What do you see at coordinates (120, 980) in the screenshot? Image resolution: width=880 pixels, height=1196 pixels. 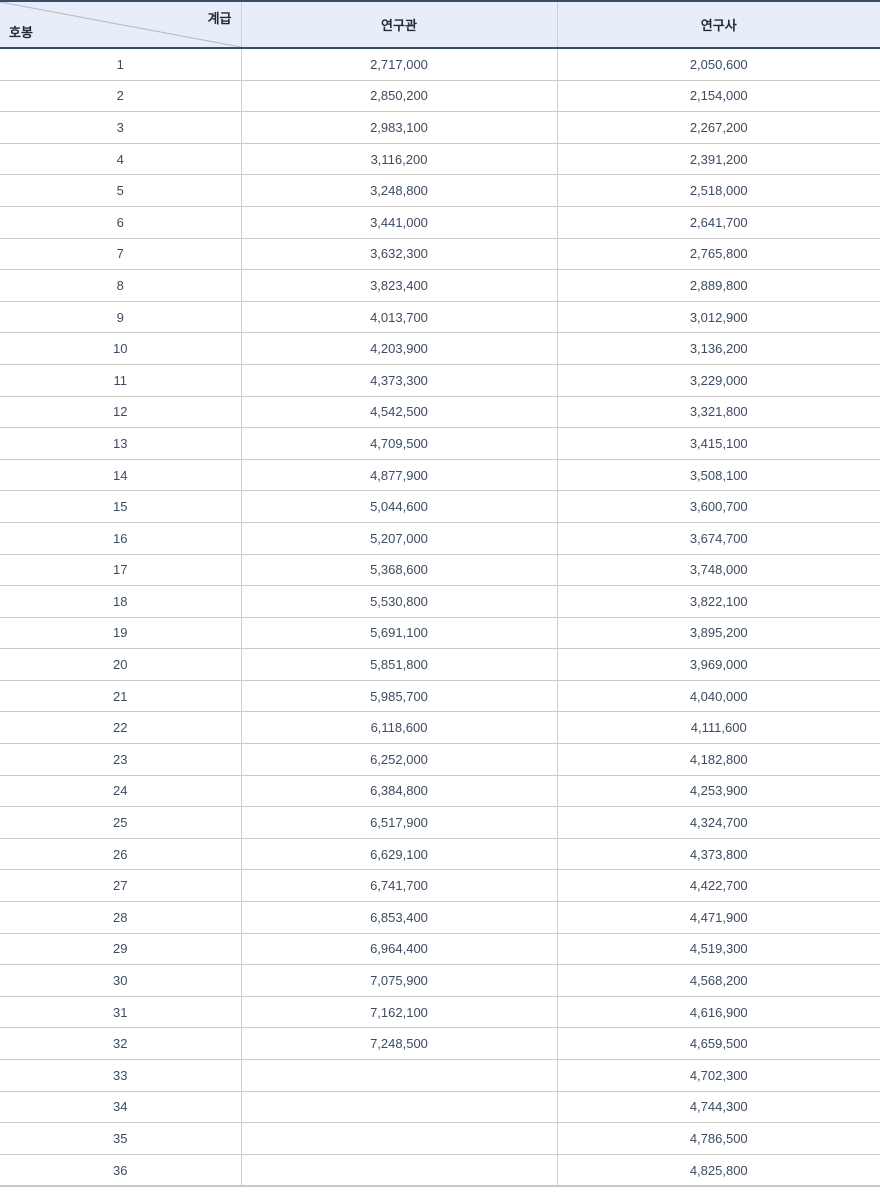 I see `step-cell: 30` at bounding box center [120, 980].